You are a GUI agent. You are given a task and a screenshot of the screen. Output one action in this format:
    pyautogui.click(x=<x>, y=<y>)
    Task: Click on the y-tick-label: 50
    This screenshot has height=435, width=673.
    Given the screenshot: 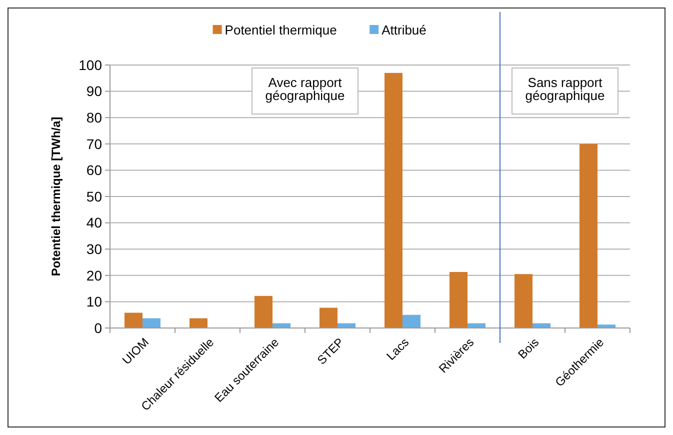 What is the action you would take?
    pyautogui.click(x=94, y=196)
    